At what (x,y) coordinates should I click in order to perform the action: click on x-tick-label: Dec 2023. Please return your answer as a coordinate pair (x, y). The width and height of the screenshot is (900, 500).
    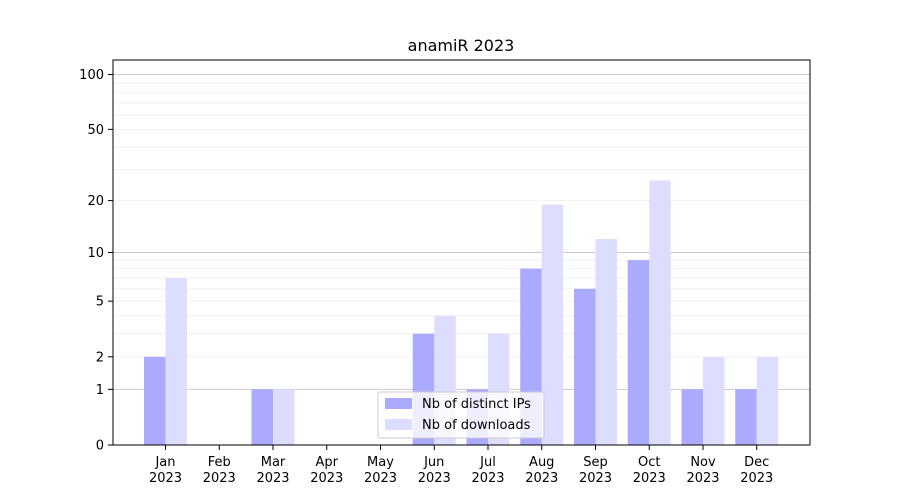
    Looking at the image, I should click on (756, 470).